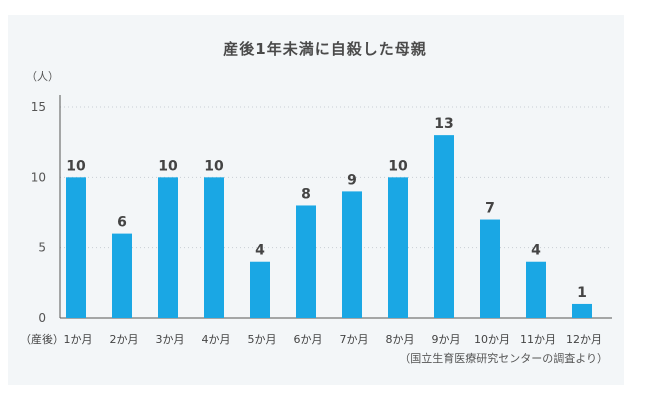 The height and width of the screenshot is (404, 650). What do you see at coordinates (42, 76) in the screenshot?
I see `y-axis-unit-label: （人）` at bounding box center [42, 76].